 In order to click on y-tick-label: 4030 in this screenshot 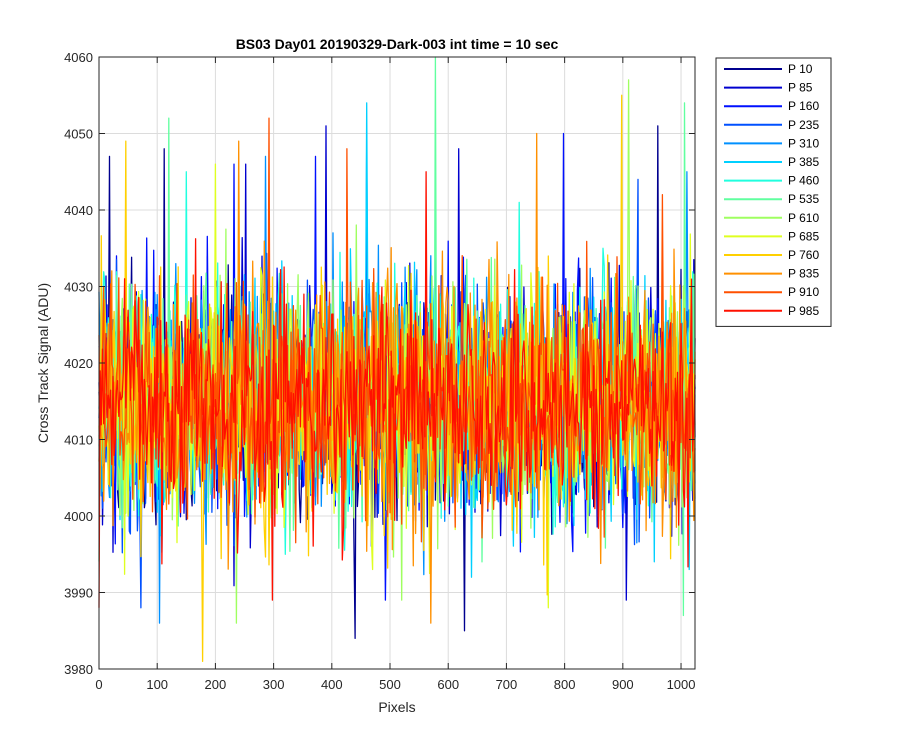, I will do `click(78, 287)`.